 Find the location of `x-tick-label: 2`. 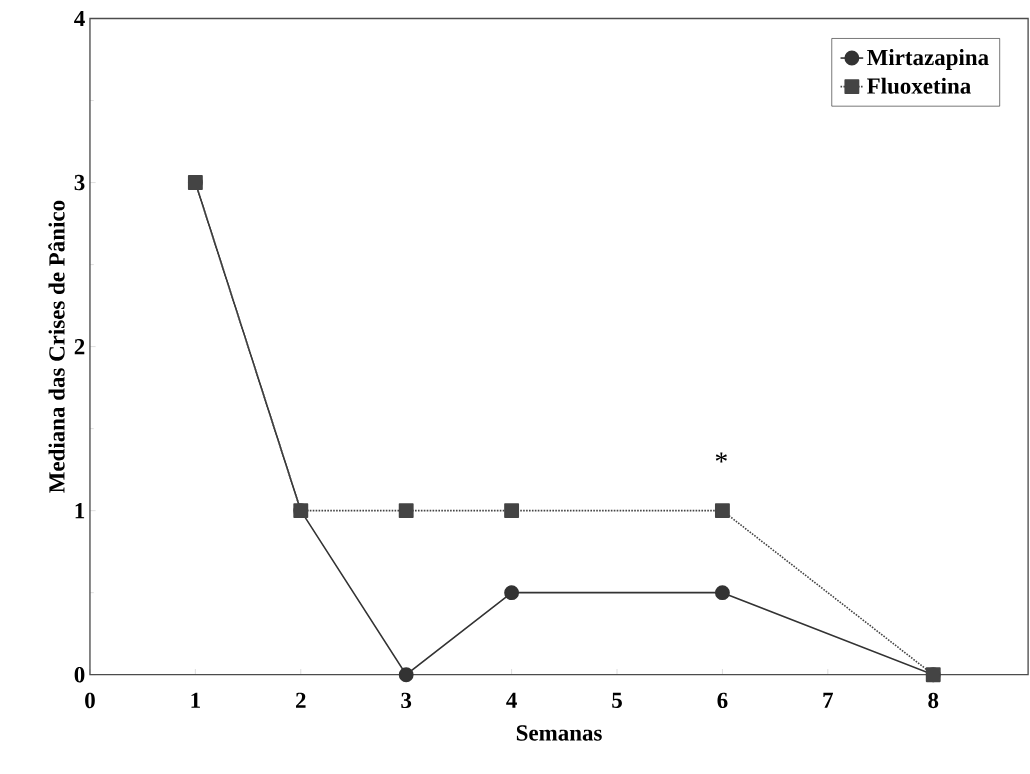

x-tick-label: 2 is located at coordinates (301, 700).